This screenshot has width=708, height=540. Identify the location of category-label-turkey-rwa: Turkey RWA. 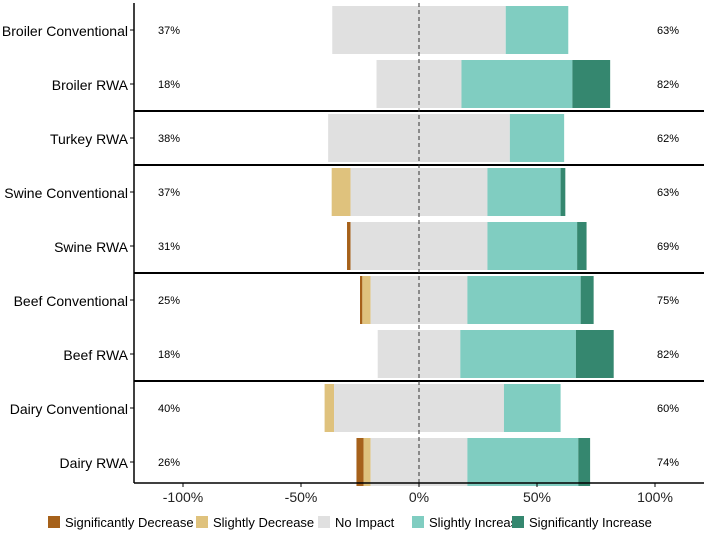
(89, 139).